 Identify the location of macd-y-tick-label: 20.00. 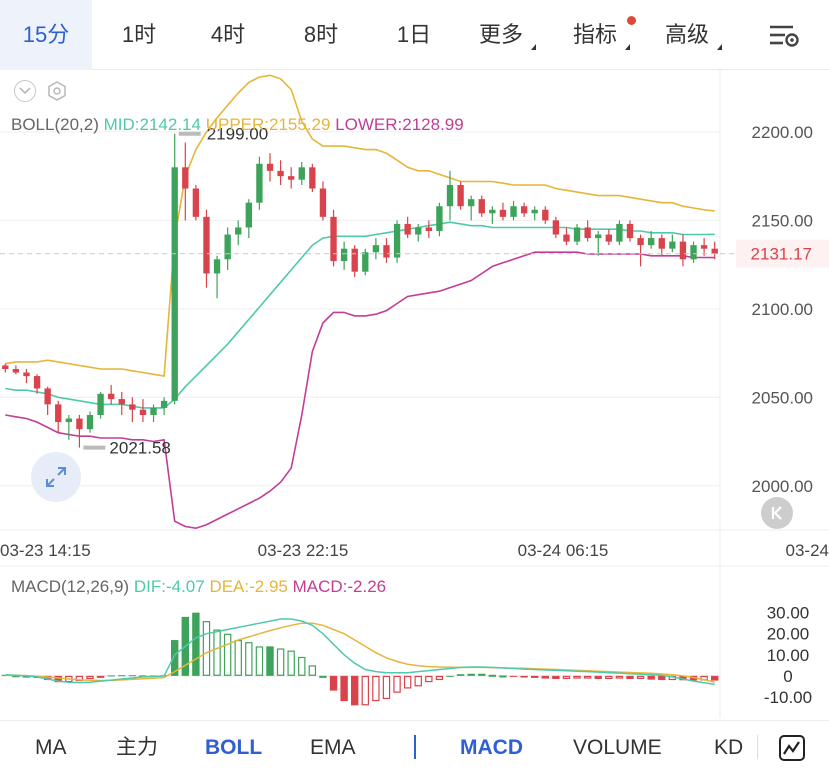
(788, 634).